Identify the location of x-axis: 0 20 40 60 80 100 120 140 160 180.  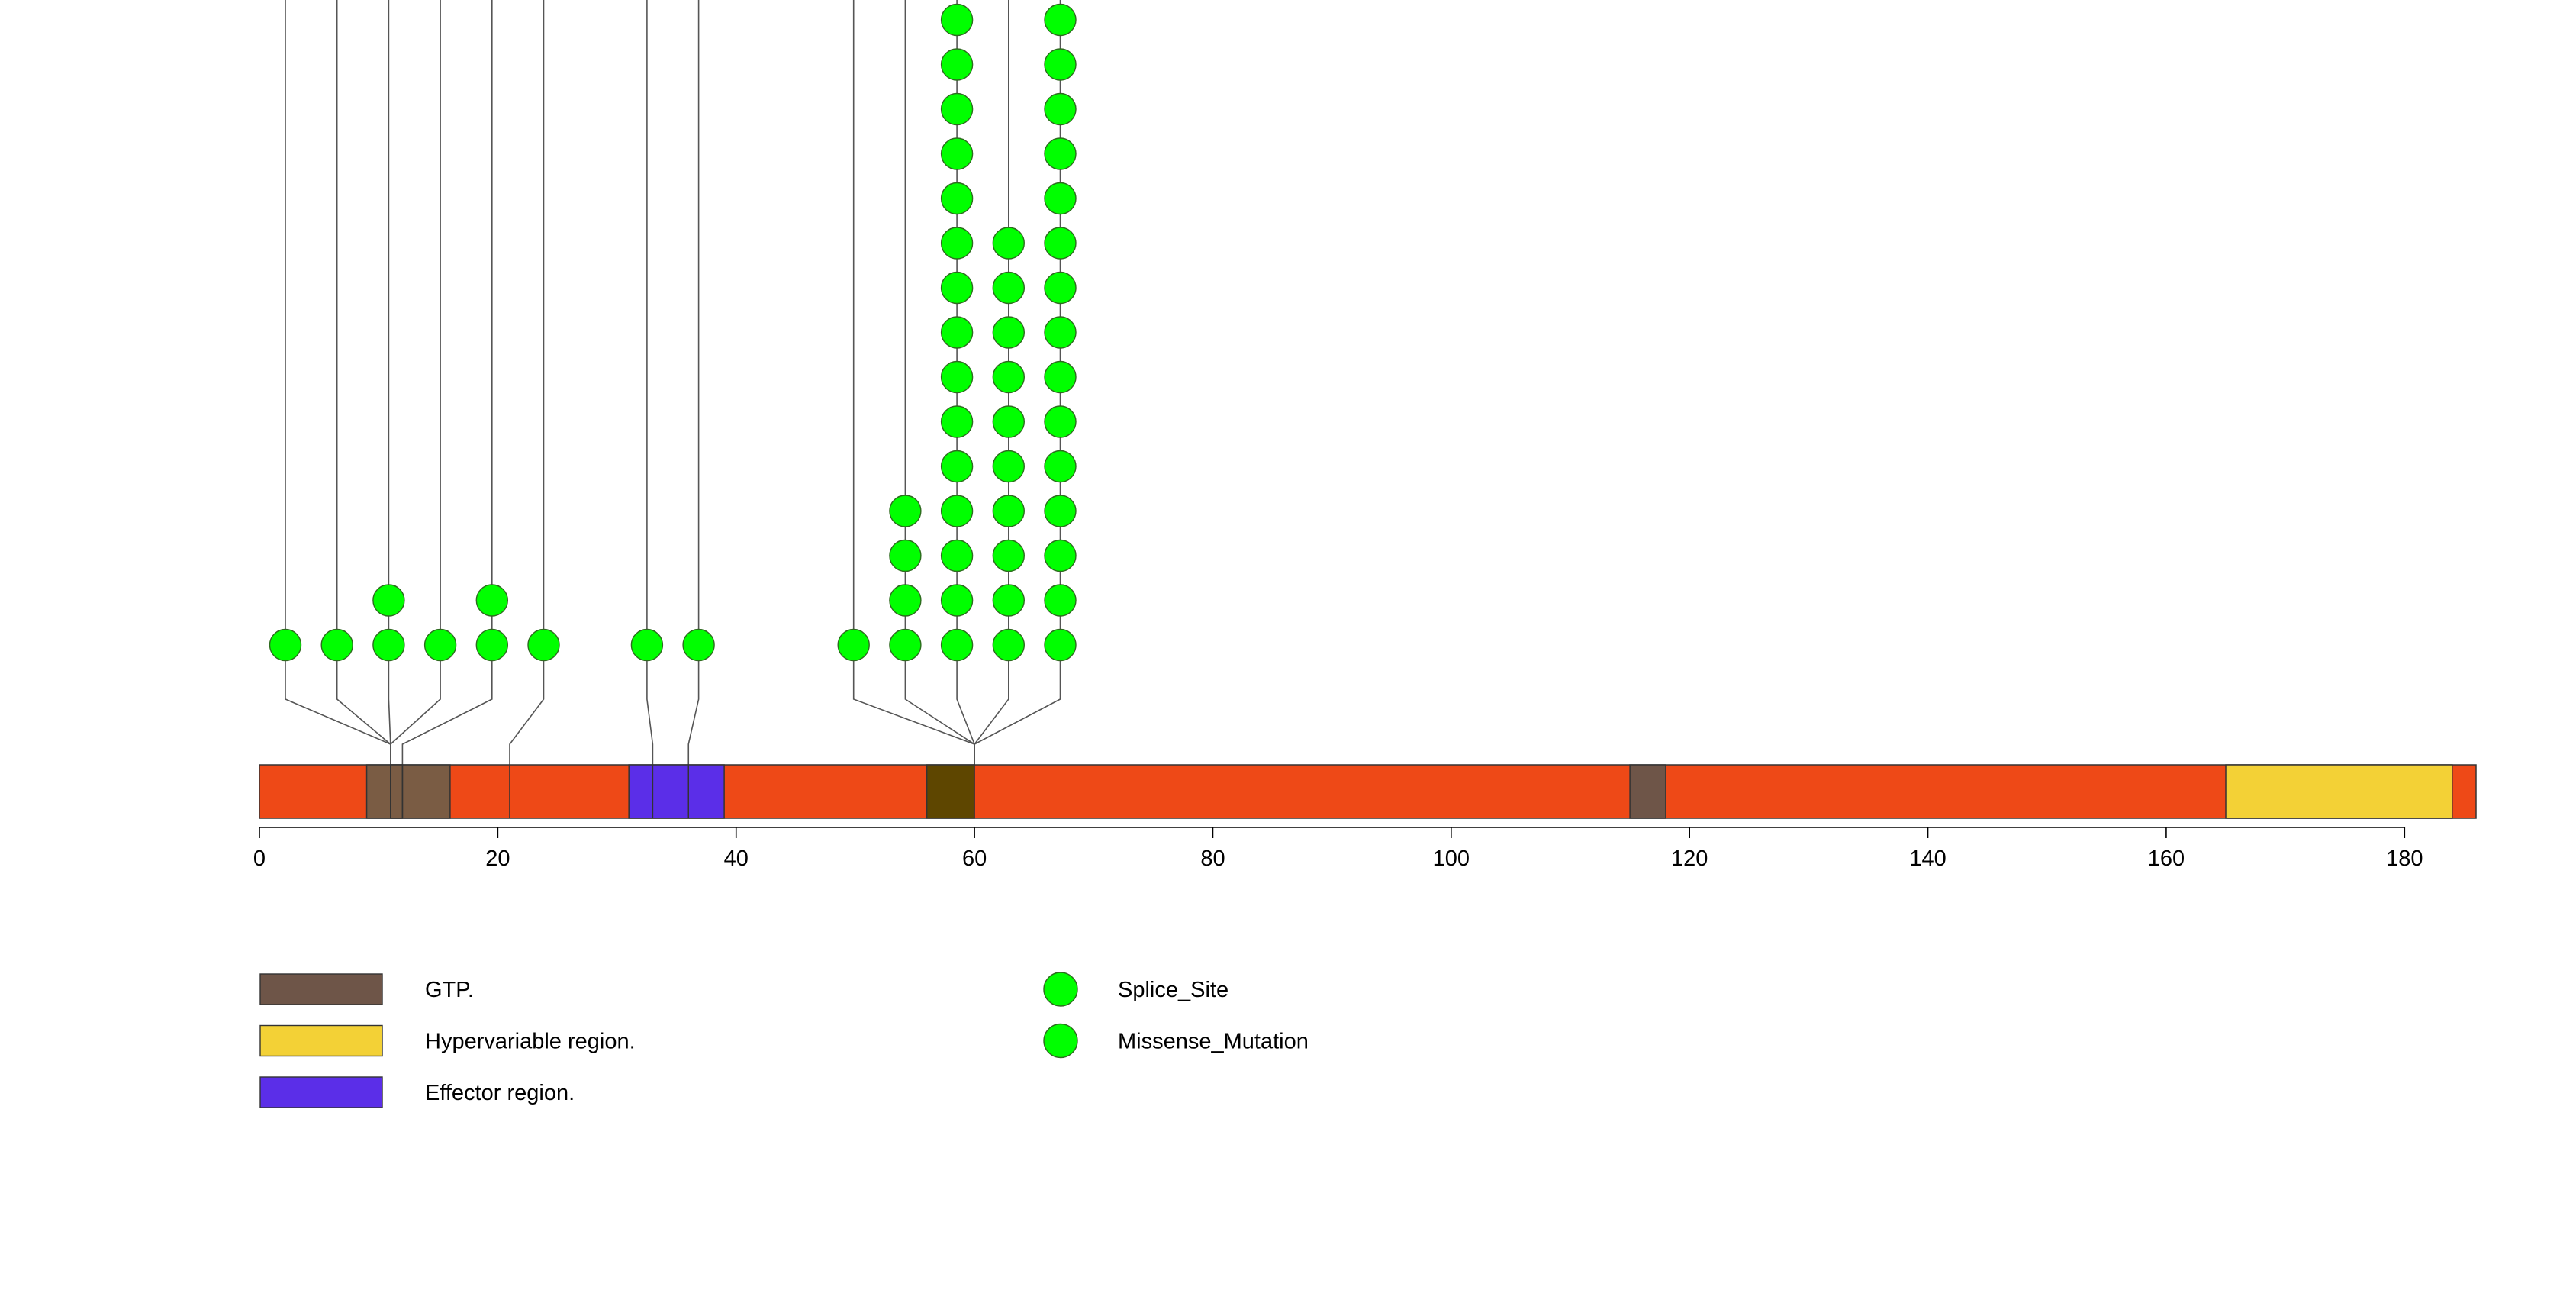
(1338, 849).